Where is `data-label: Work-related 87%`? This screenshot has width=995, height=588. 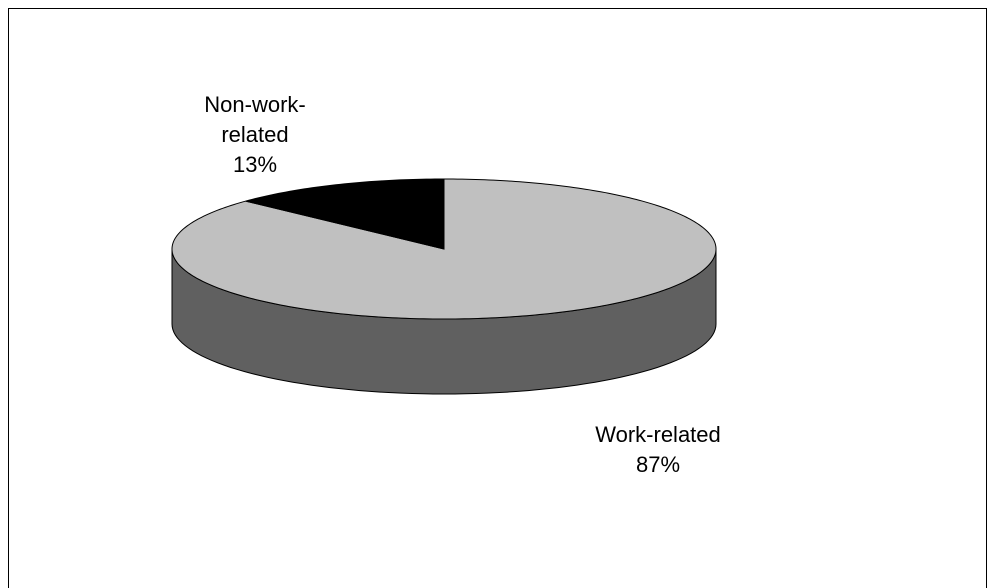
data-label: Work-related 87% is located at coordinates (658, 450).